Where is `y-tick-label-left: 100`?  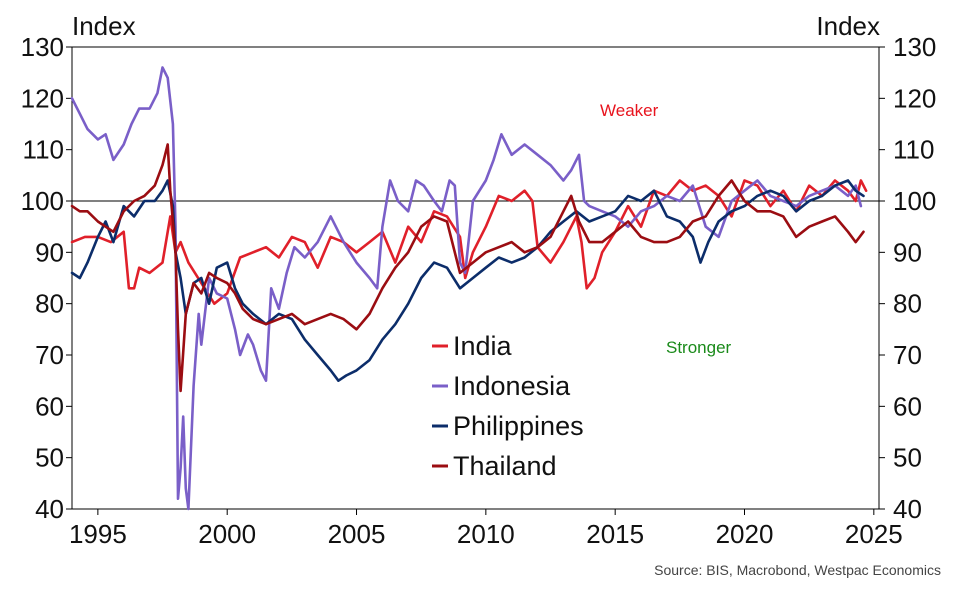 y-tick-label-left: 100 is located at coordinates (42, 201).